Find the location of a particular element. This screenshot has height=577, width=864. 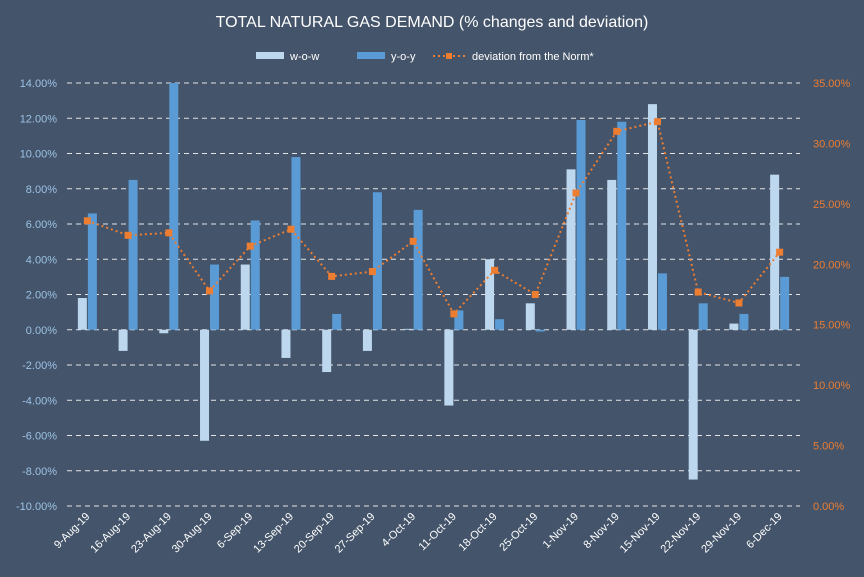

left-tick-label: -6.00% is located at coordinates (39, 437).